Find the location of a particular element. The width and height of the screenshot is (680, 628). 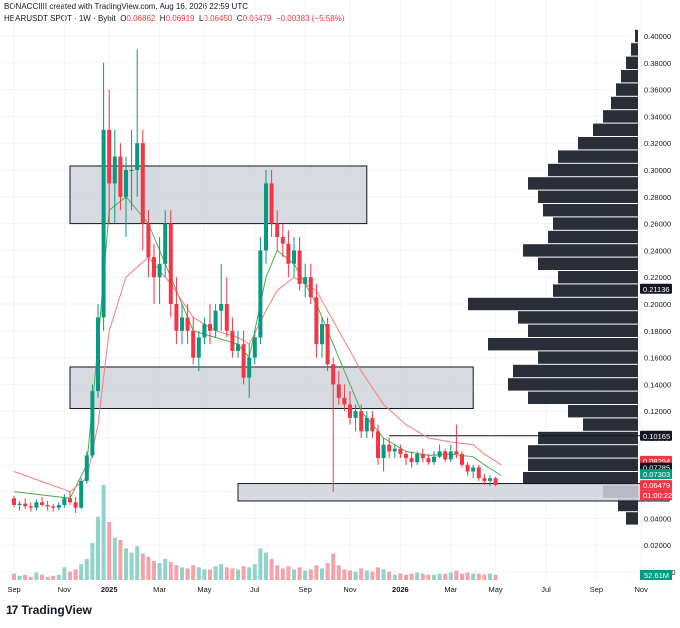

price-tick-label: 0.02000 is located at coordinates (657, 545).